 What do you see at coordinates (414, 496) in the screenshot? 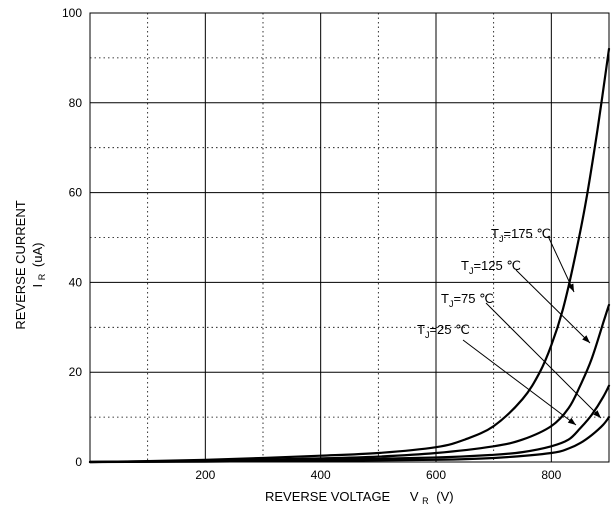
I see `x-axis-title-symbol: V` at bounding box center [414, 496].